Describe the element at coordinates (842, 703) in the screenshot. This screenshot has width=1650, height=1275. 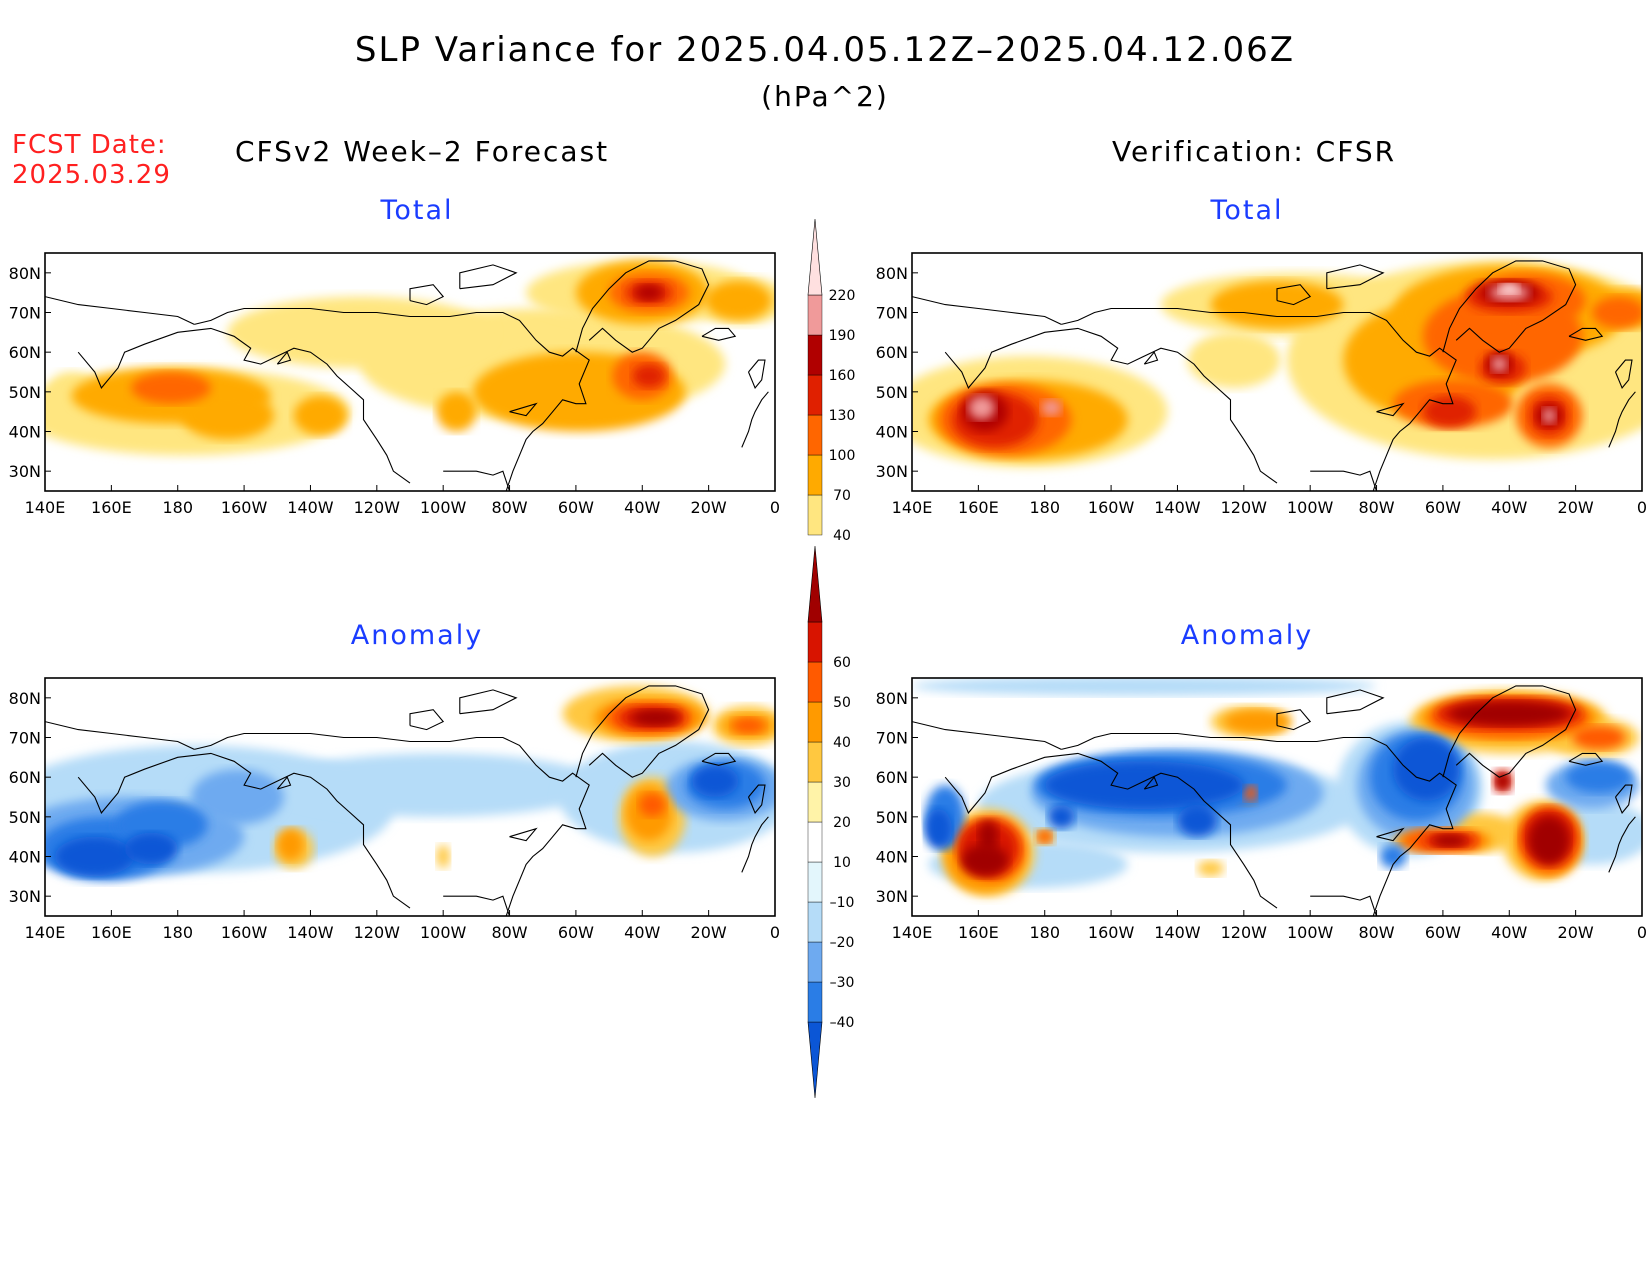
I see `colorbar-tick-label: 50` at that location.